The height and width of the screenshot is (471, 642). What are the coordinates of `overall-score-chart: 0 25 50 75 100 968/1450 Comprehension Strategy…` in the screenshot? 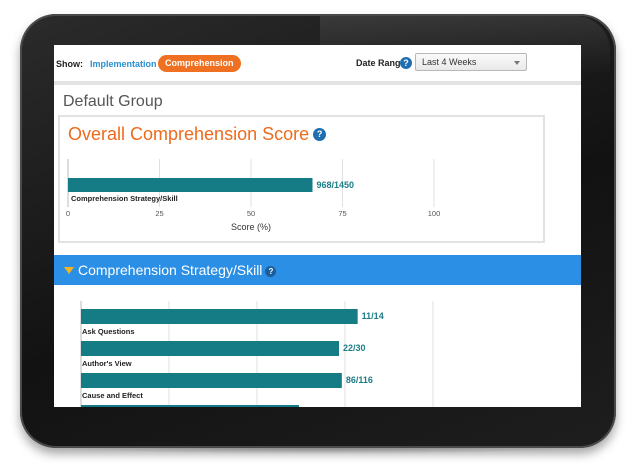 It's located at (253, 195).